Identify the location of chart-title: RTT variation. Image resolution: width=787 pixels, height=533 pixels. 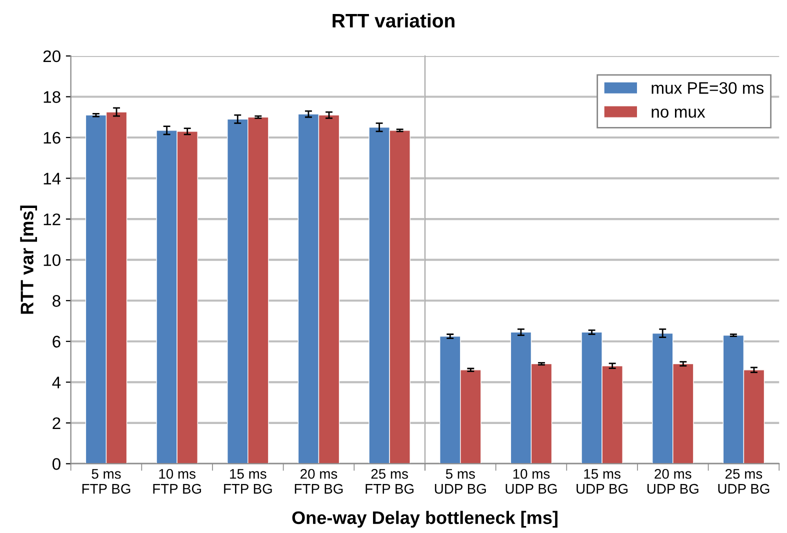
(393, 20).